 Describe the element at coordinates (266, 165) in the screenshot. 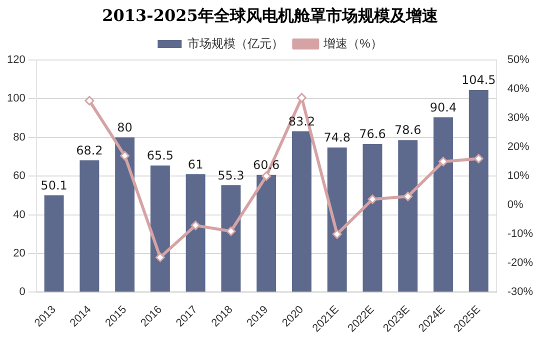

I see `data-label: 60.6` at that location.